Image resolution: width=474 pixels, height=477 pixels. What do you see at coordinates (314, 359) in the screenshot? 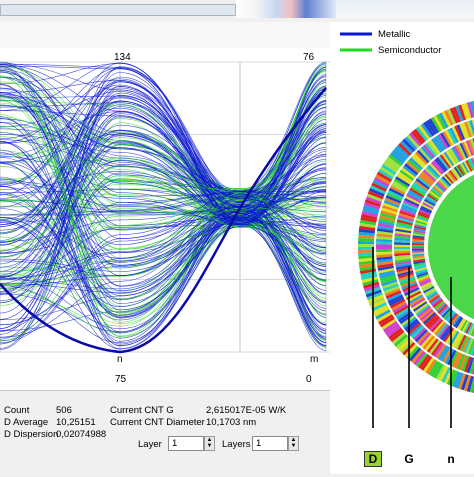
I see `axis-name-m: m` at bounding box center [314, 359].